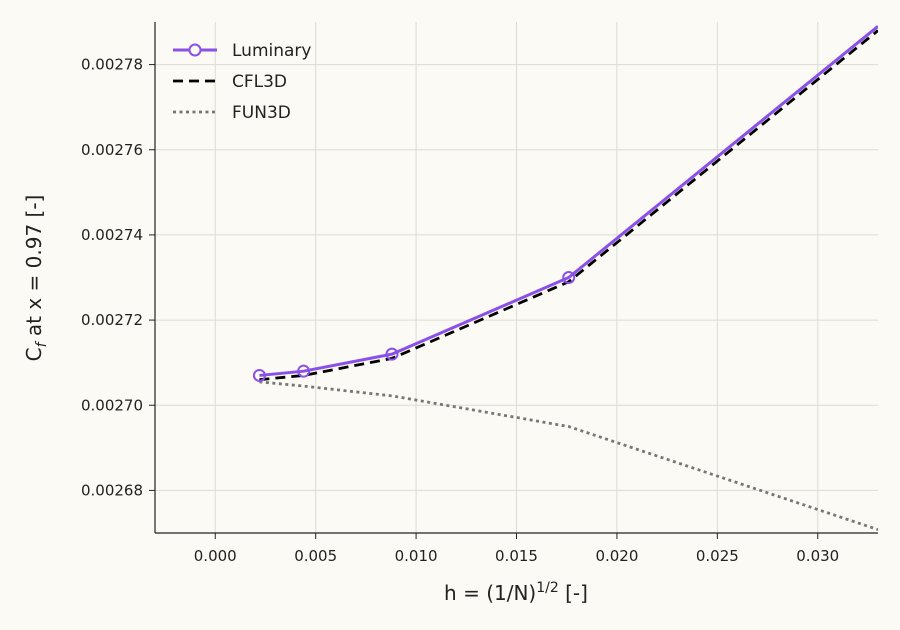  I want to click on x-tick-label: 0.015, so click(516, 556).